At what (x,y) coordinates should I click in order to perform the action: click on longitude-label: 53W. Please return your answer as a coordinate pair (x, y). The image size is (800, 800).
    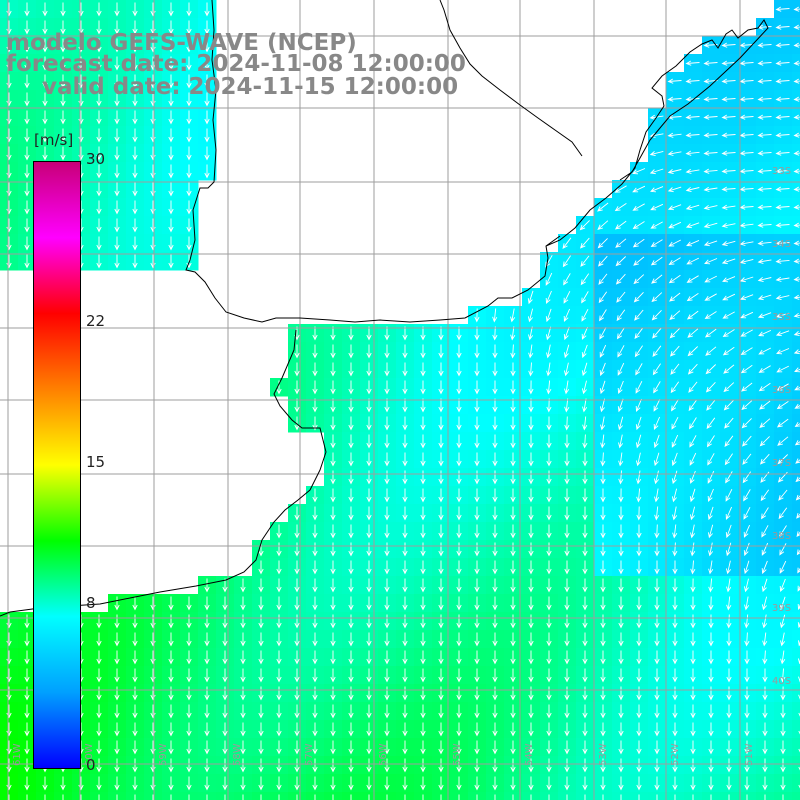
    Looking at the image, I should click on (603, 754).